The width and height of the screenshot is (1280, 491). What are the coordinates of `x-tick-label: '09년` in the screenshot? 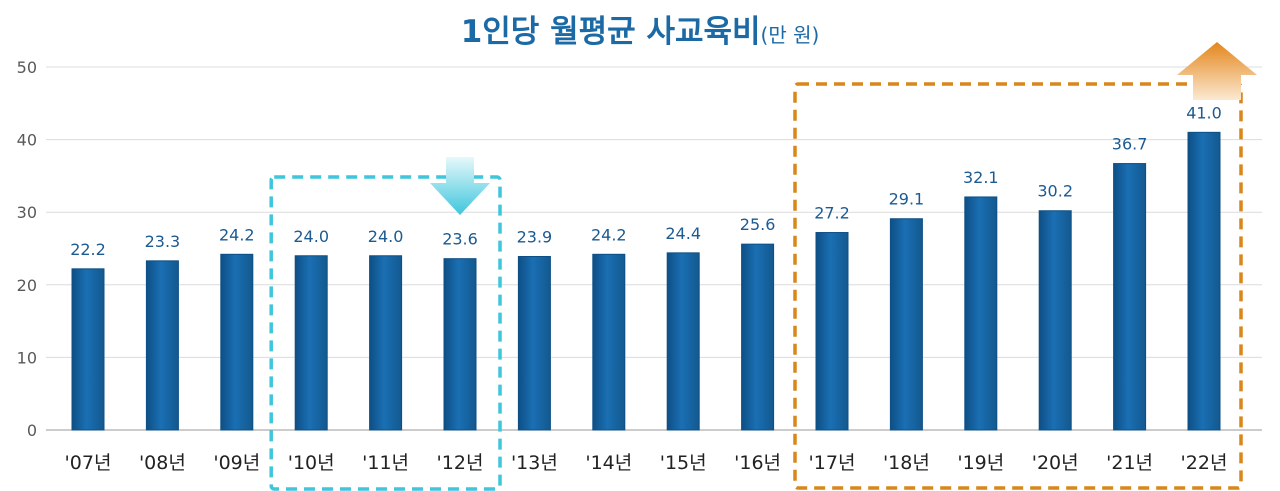 It's located at (236, 463).